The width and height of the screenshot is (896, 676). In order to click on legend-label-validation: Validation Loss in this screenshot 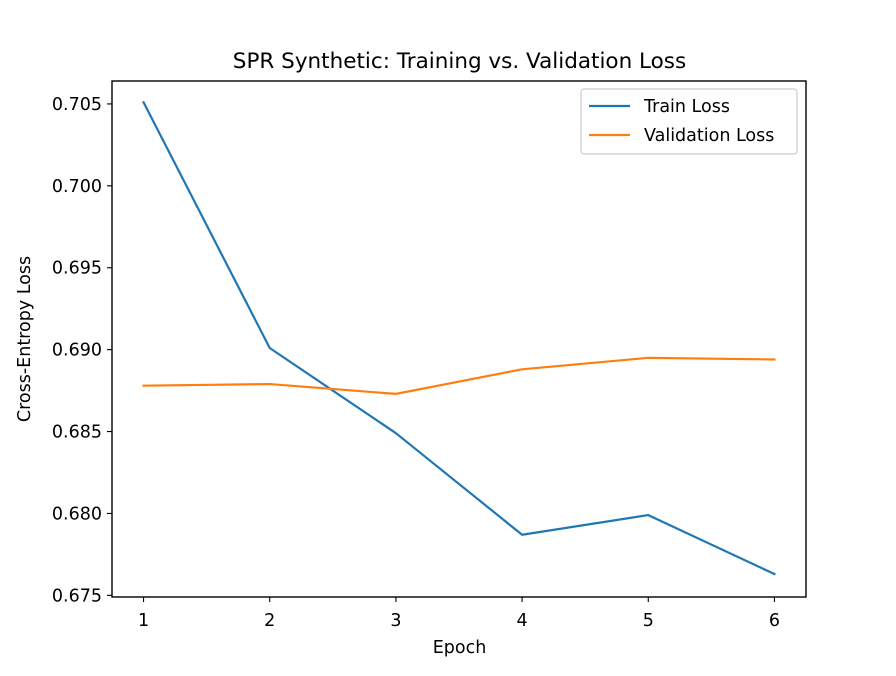, I will do `click(709, 136)`.